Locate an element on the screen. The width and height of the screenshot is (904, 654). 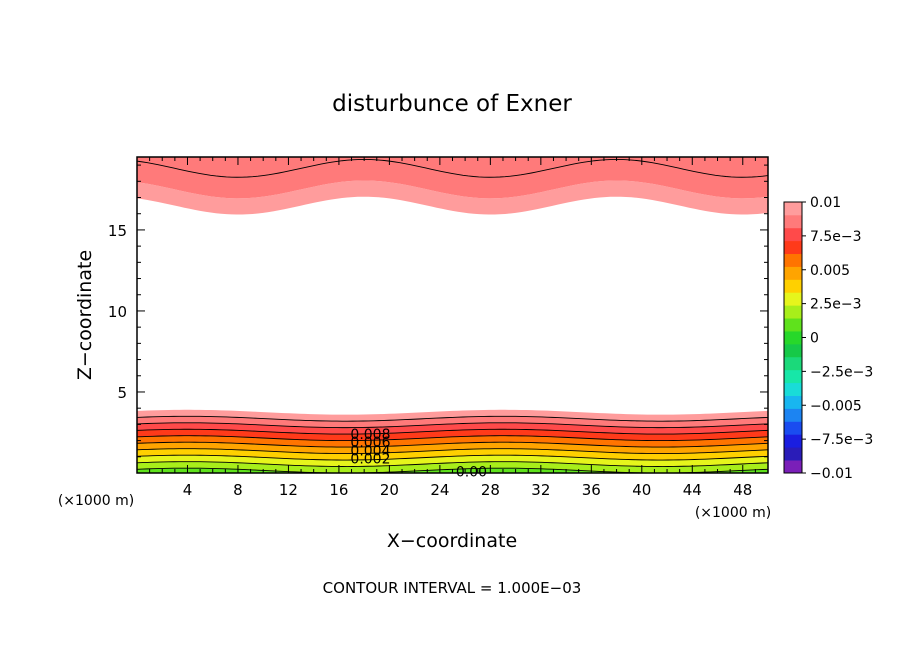
colorbar-tick-label: −0.01 is located at coordinates (831, 474).